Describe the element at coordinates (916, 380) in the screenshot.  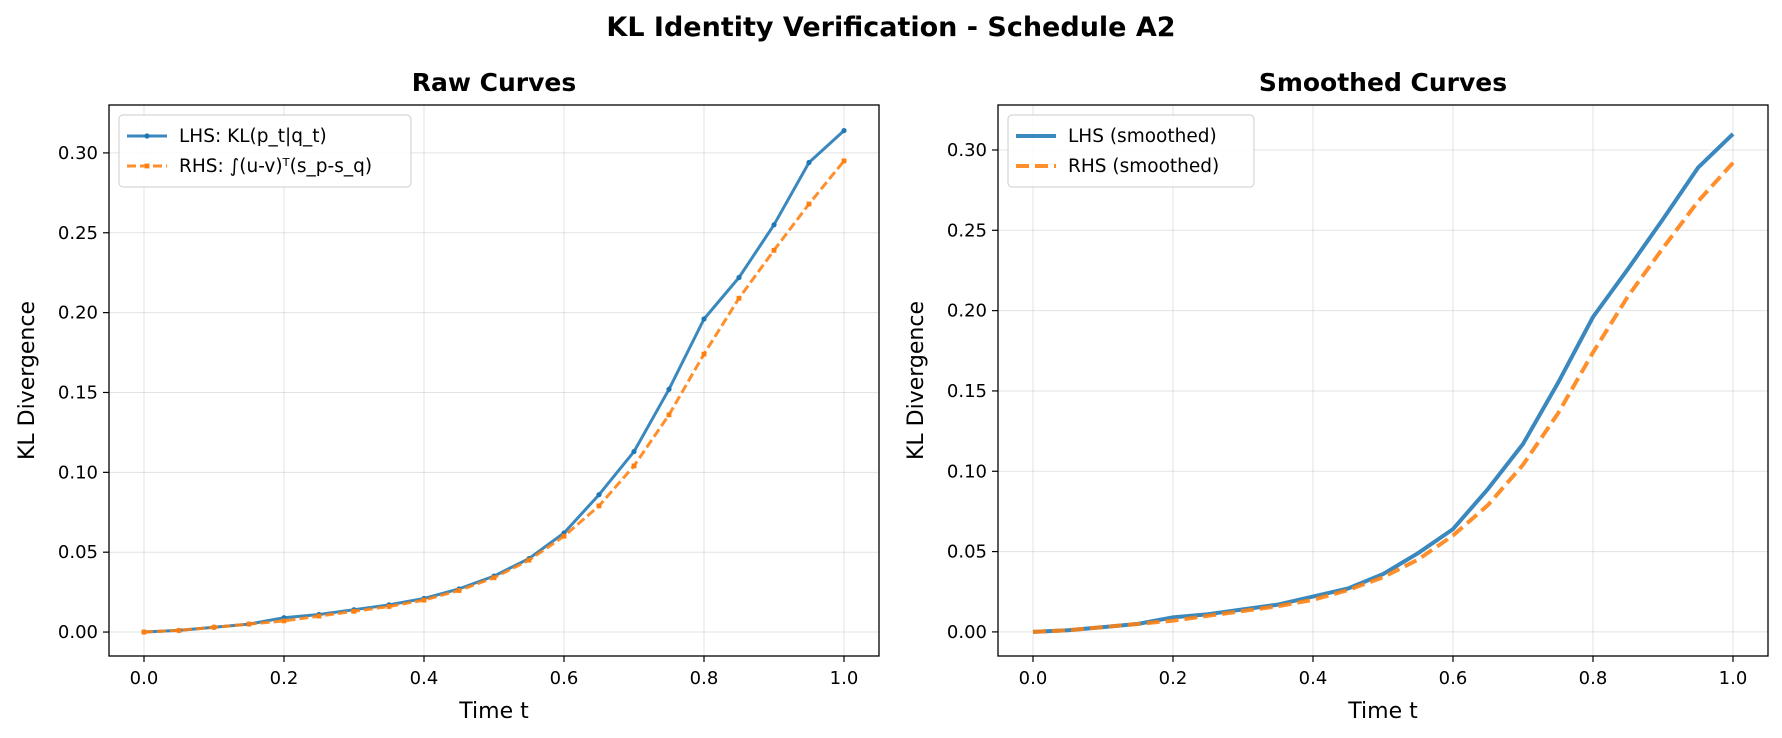
I see `smoothed-y-axis-label: KL Divergence` at that location.